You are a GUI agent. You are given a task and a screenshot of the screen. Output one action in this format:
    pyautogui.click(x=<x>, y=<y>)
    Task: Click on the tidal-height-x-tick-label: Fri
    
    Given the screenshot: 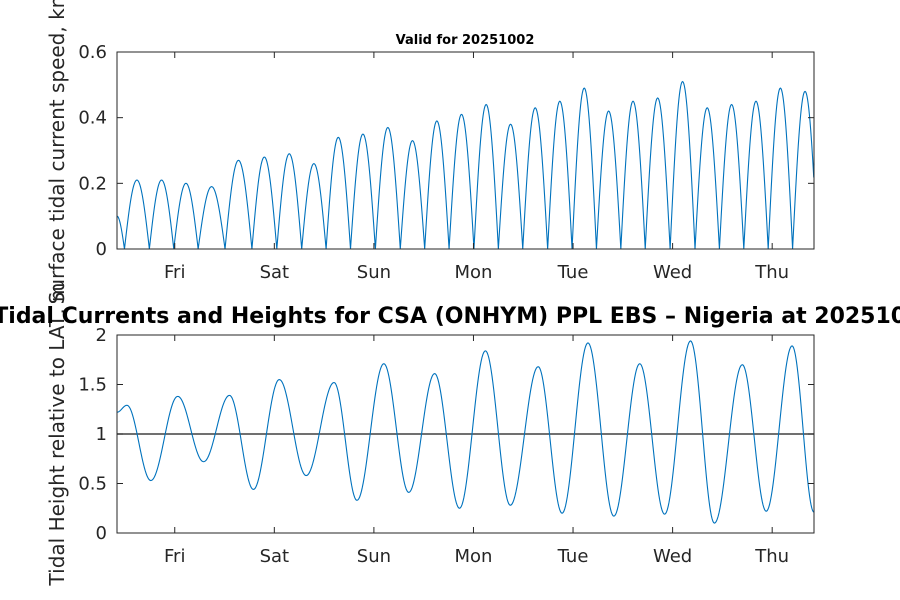 What is the action you would take?
    pyautogui.click(x=174, y=556)
    